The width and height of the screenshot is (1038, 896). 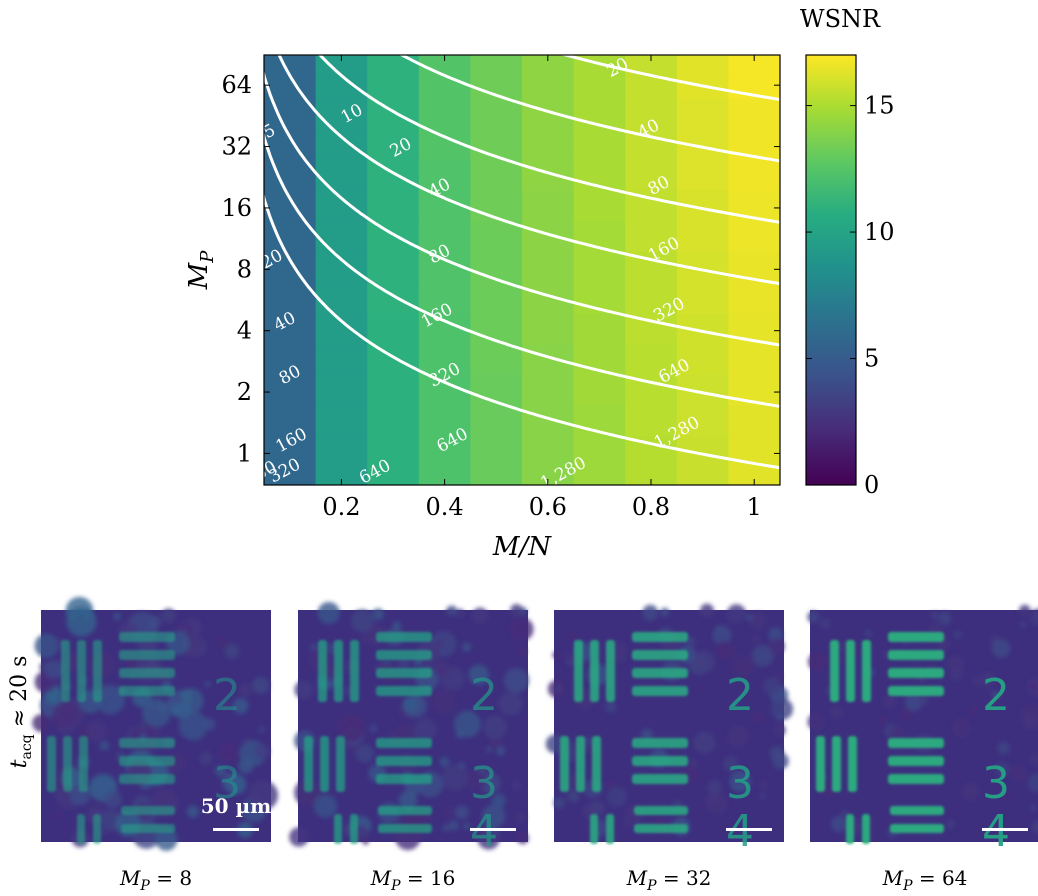 What do you see at coordinates (754, 507) in the screenshot?
I see `x-tick-label: 1` at bounding box center [754, 507].